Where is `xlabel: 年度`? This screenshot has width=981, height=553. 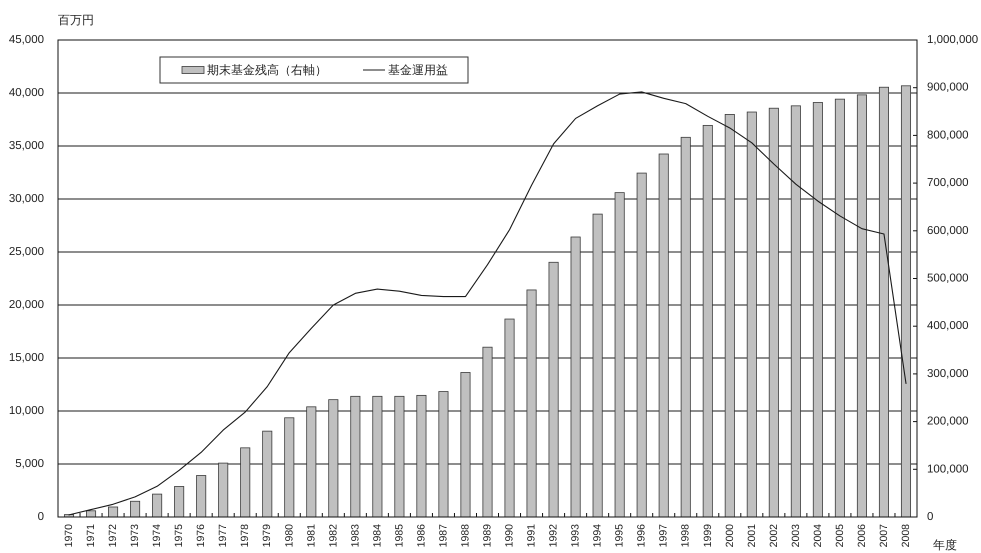 xlabel: 年度 is located at coordinates (945, 545).